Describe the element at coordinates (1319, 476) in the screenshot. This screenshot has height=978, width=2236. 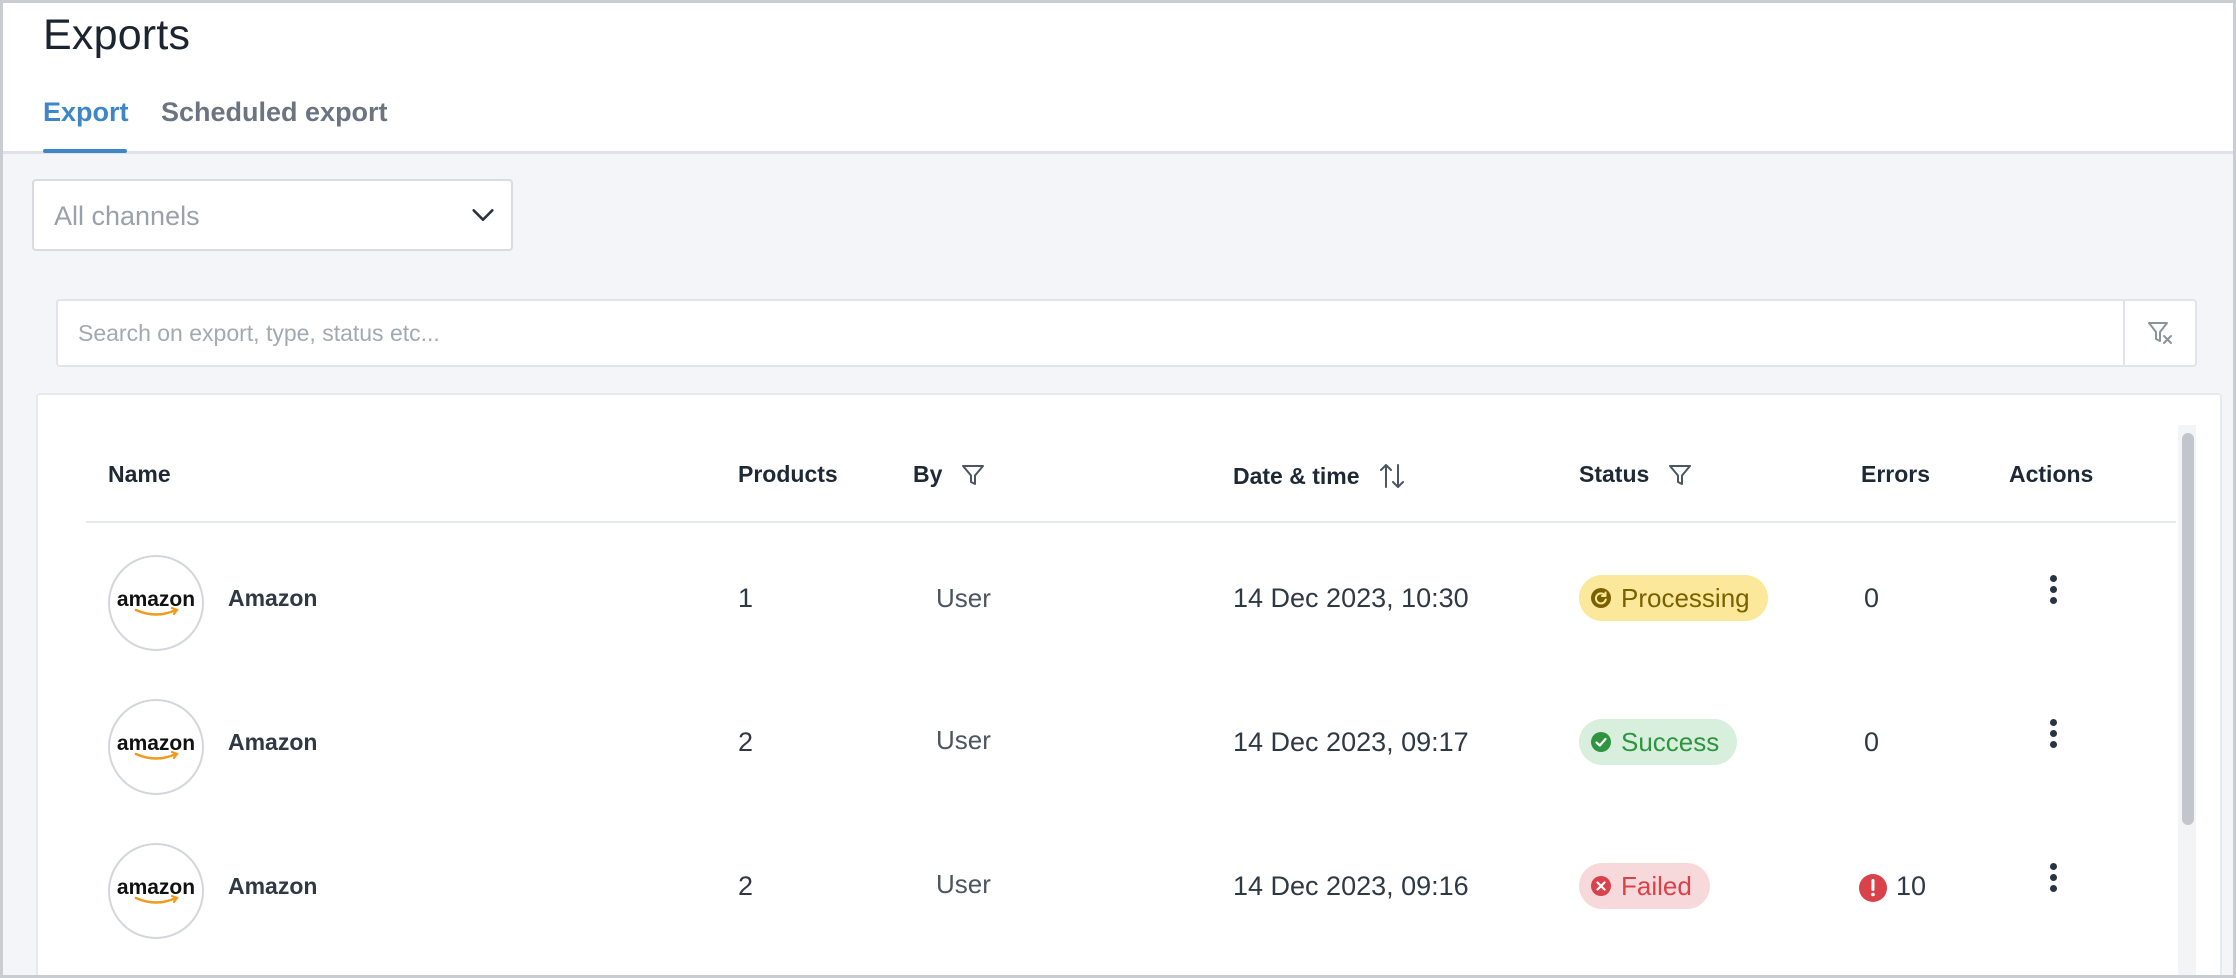
I see `column-header-date: Date & time` at that location.